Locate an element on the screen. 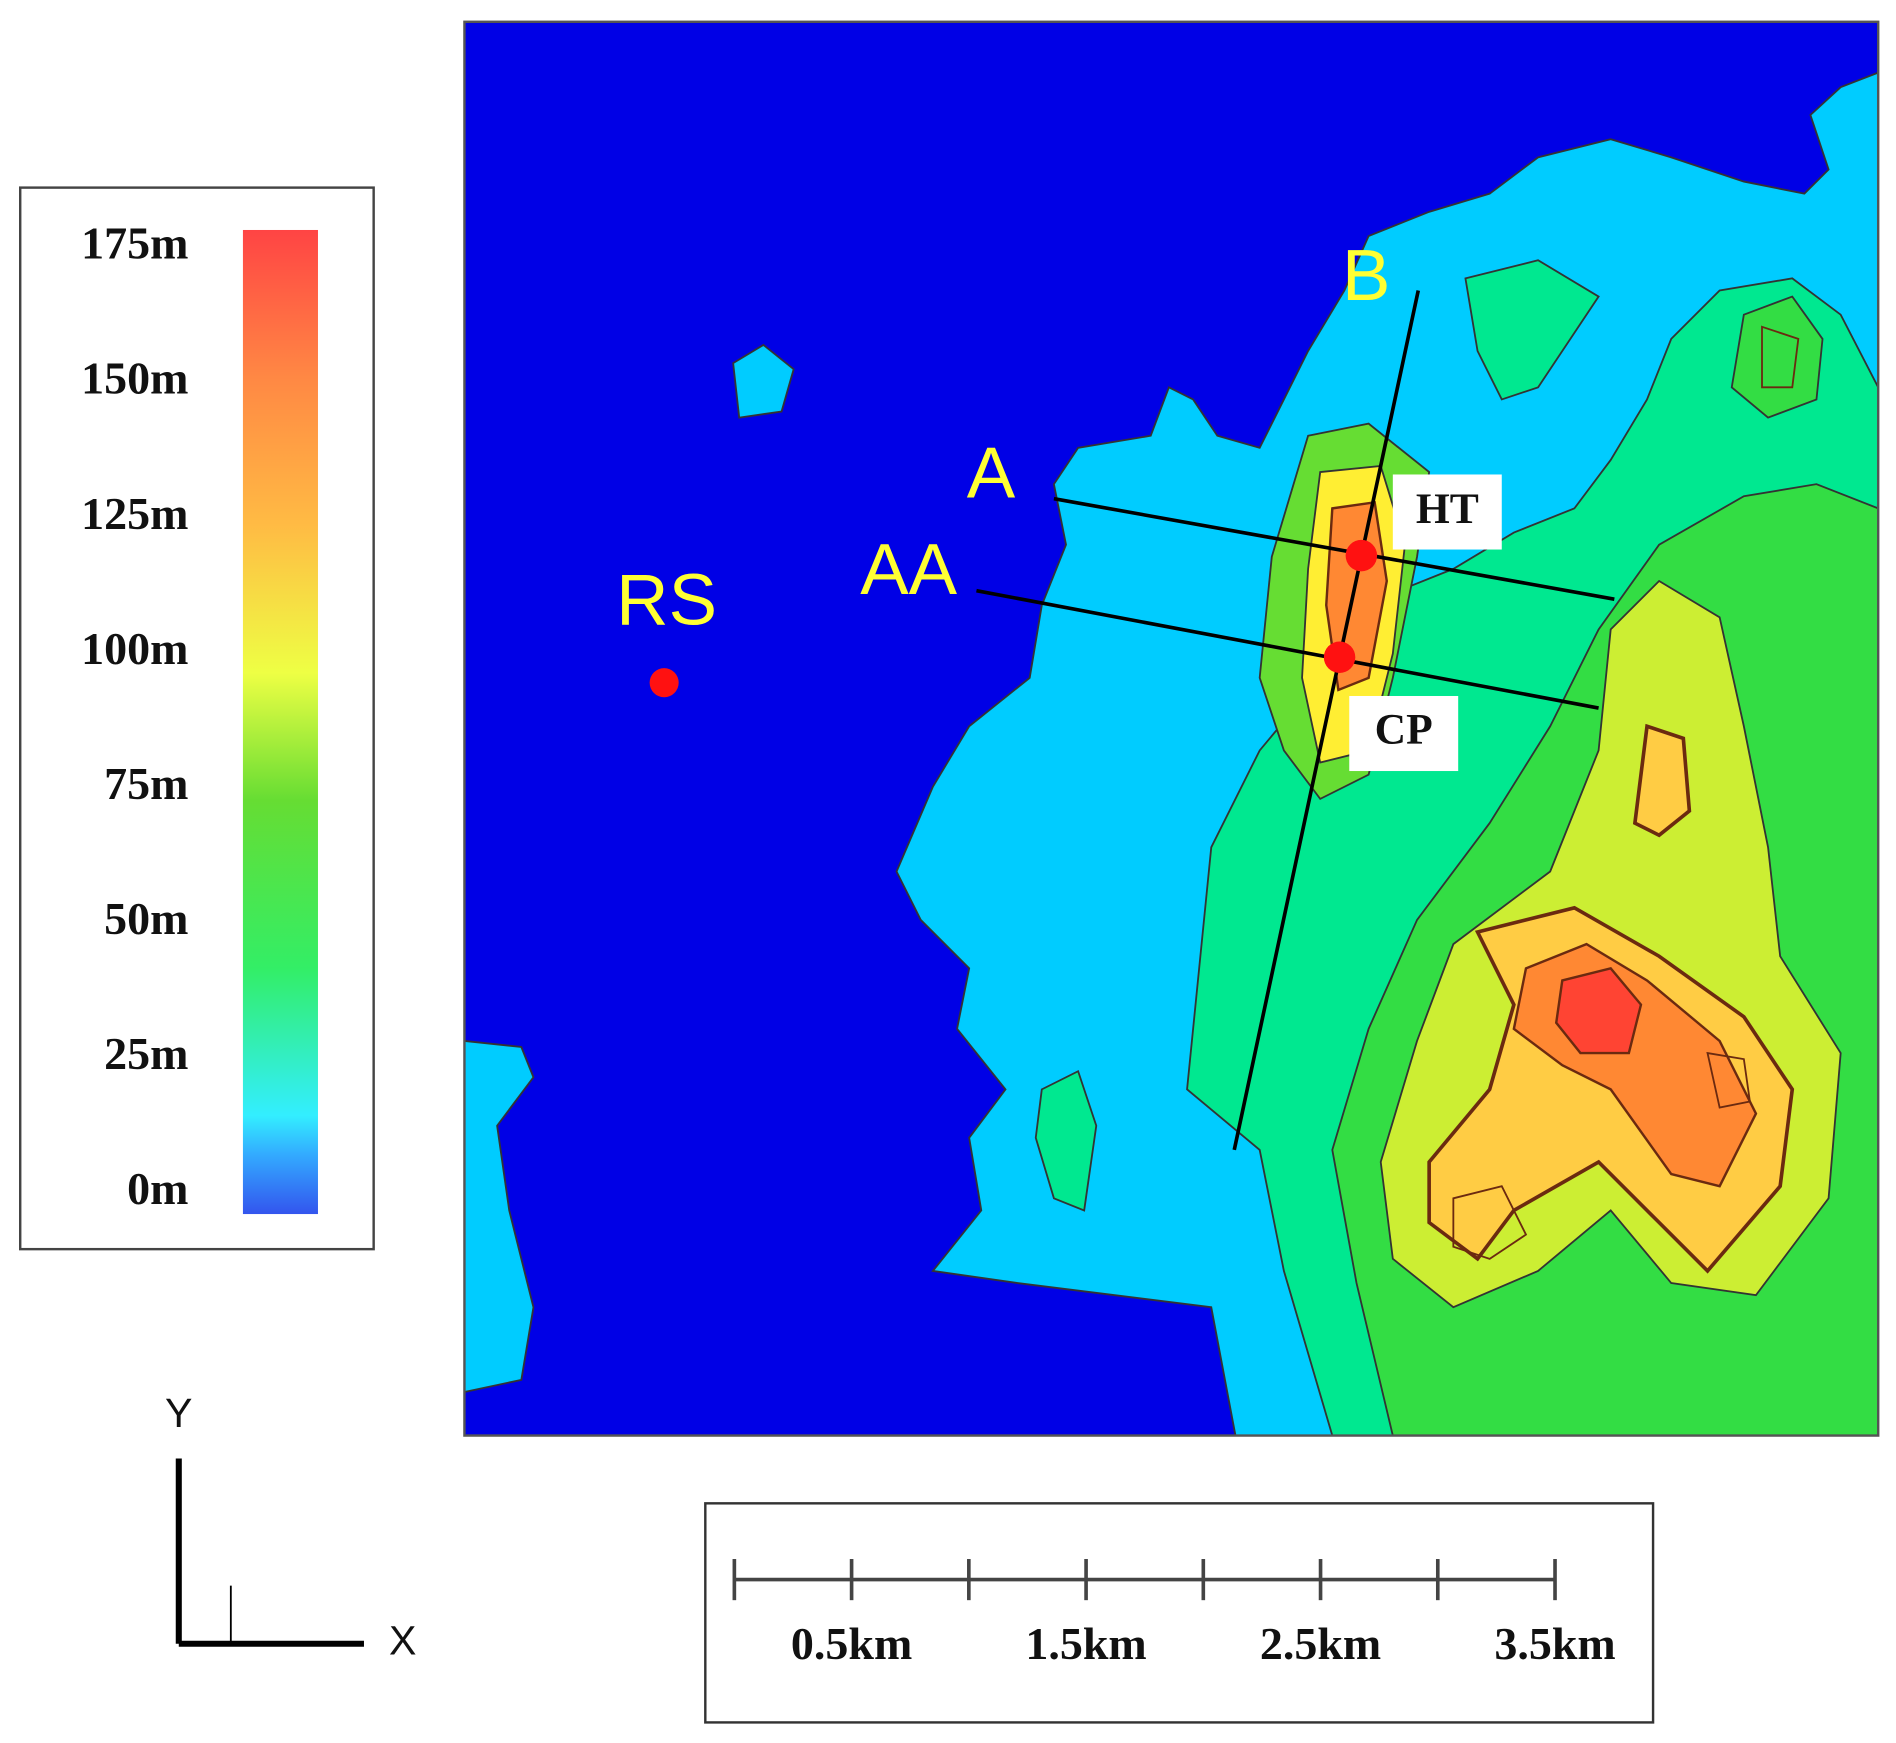 The width and height of the screenshot is (1896, 1743). section-b is located at coordinates (1326, 720).